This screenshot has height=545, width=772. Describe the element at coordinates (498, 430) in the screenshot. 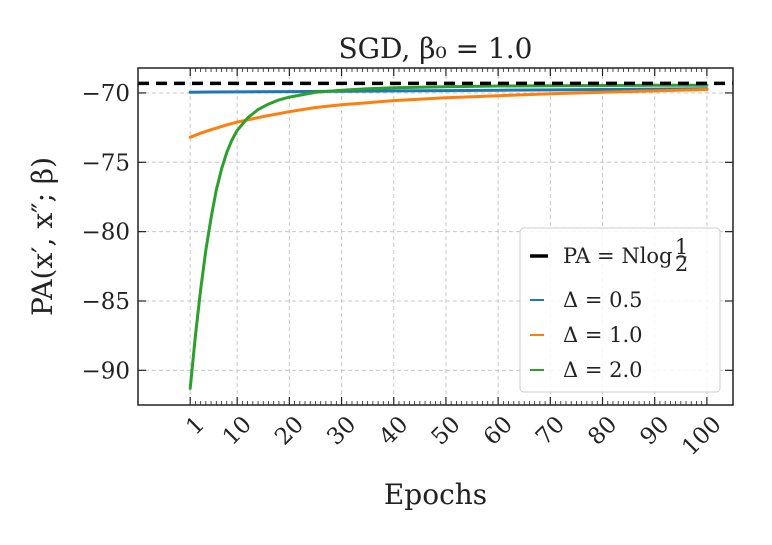

I see `x-tick-label: 60` at that location.